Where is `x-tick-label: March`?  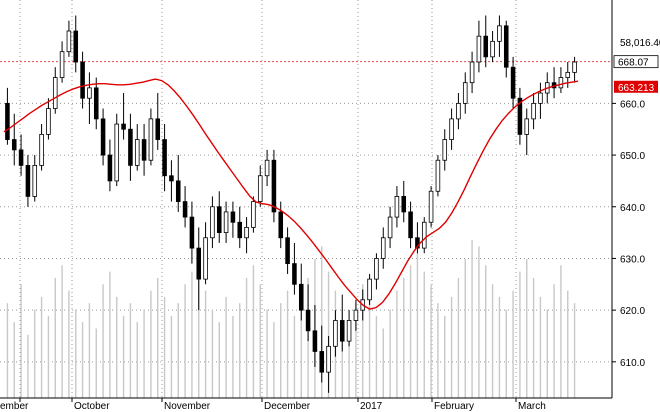
x-tick-label: March is located at coordinates (532, 406).